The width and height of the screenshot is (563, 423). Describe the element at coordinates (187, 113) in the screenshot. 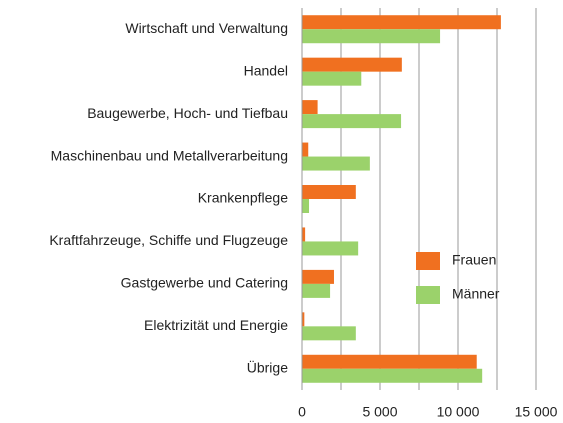

I see `y-tick-label: Baugewerbe, Hoch- und Tiefbau` at that location.